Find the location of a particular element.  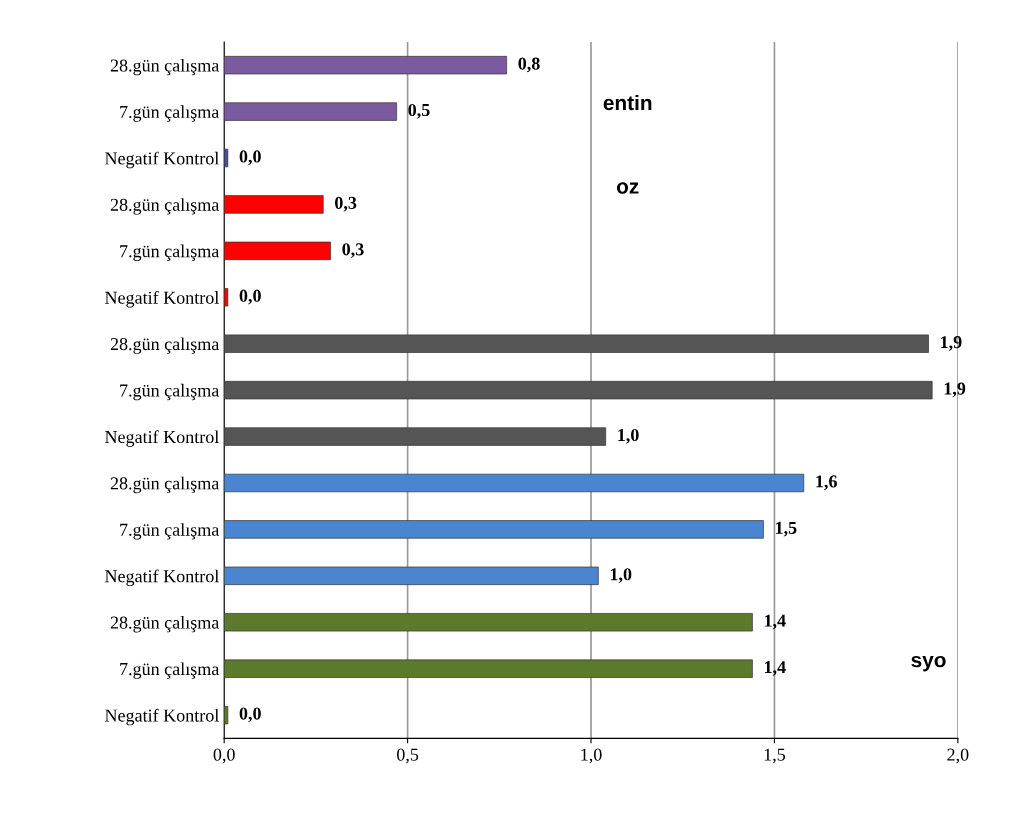

data-label: 1,6 is located at coordinates (826, 483).